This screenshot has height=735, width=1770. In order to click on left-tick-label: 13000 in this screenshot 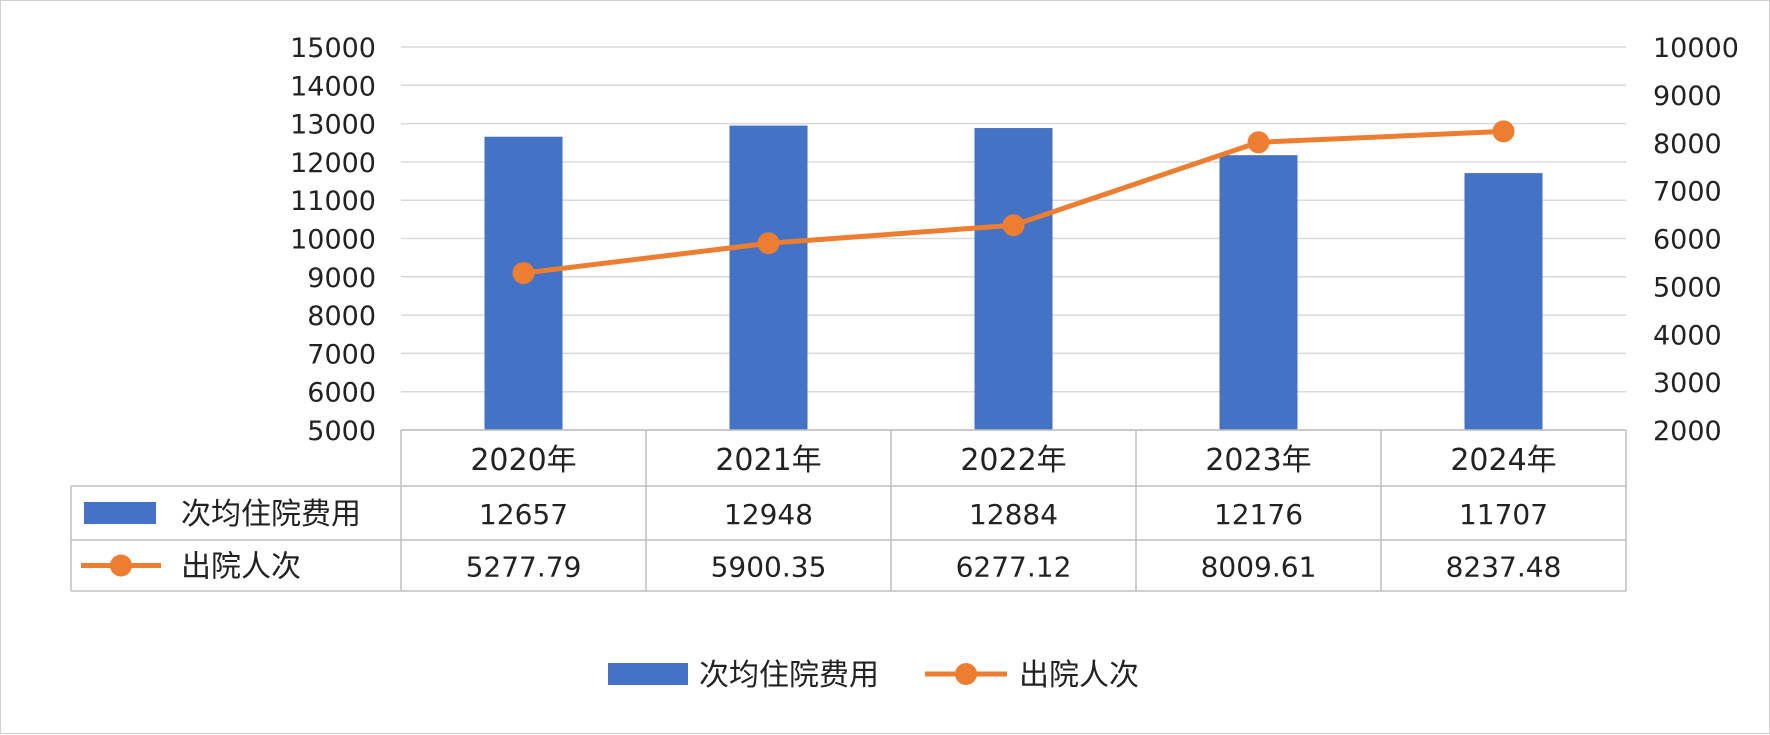, I will do `click(333, 125)`.